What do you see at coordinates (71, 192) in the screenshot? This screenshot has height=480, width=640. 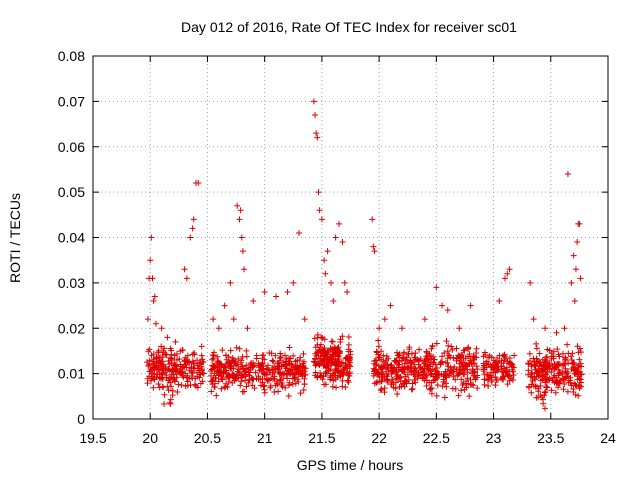 I see `y-tick-label: 0.05` at bounding box center [71, 192].